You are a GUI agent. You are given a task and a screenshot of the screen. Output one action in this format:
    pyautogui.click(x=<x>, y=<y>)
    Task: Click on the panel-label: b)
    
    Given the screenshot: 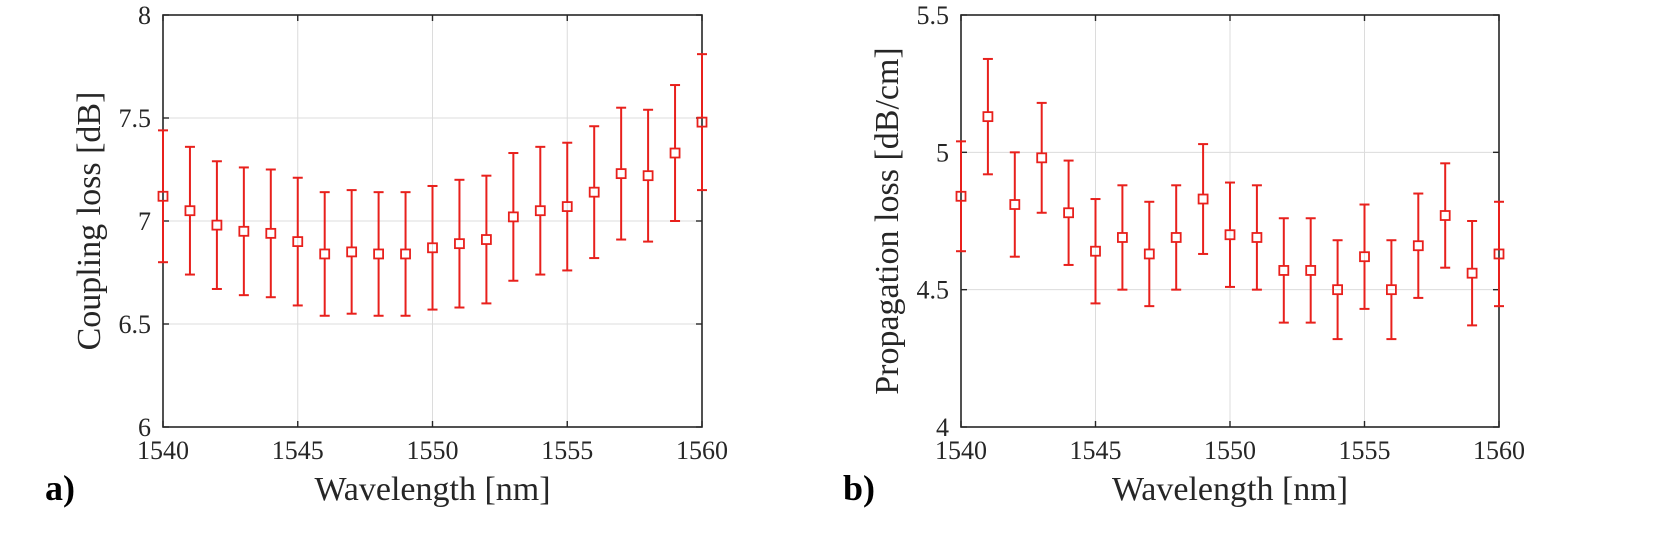 What is the action you would take?
    pyautogui.click(x=859, y=488)
    